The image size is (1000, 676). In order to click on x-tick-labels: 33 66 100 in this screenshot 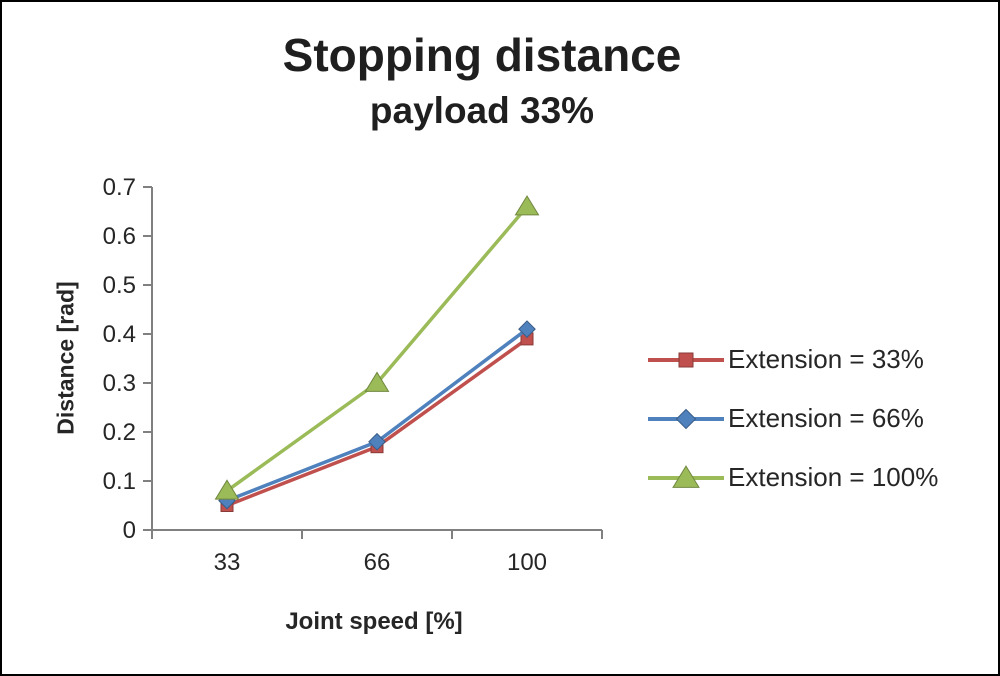, I will do `click(380, 562)`.